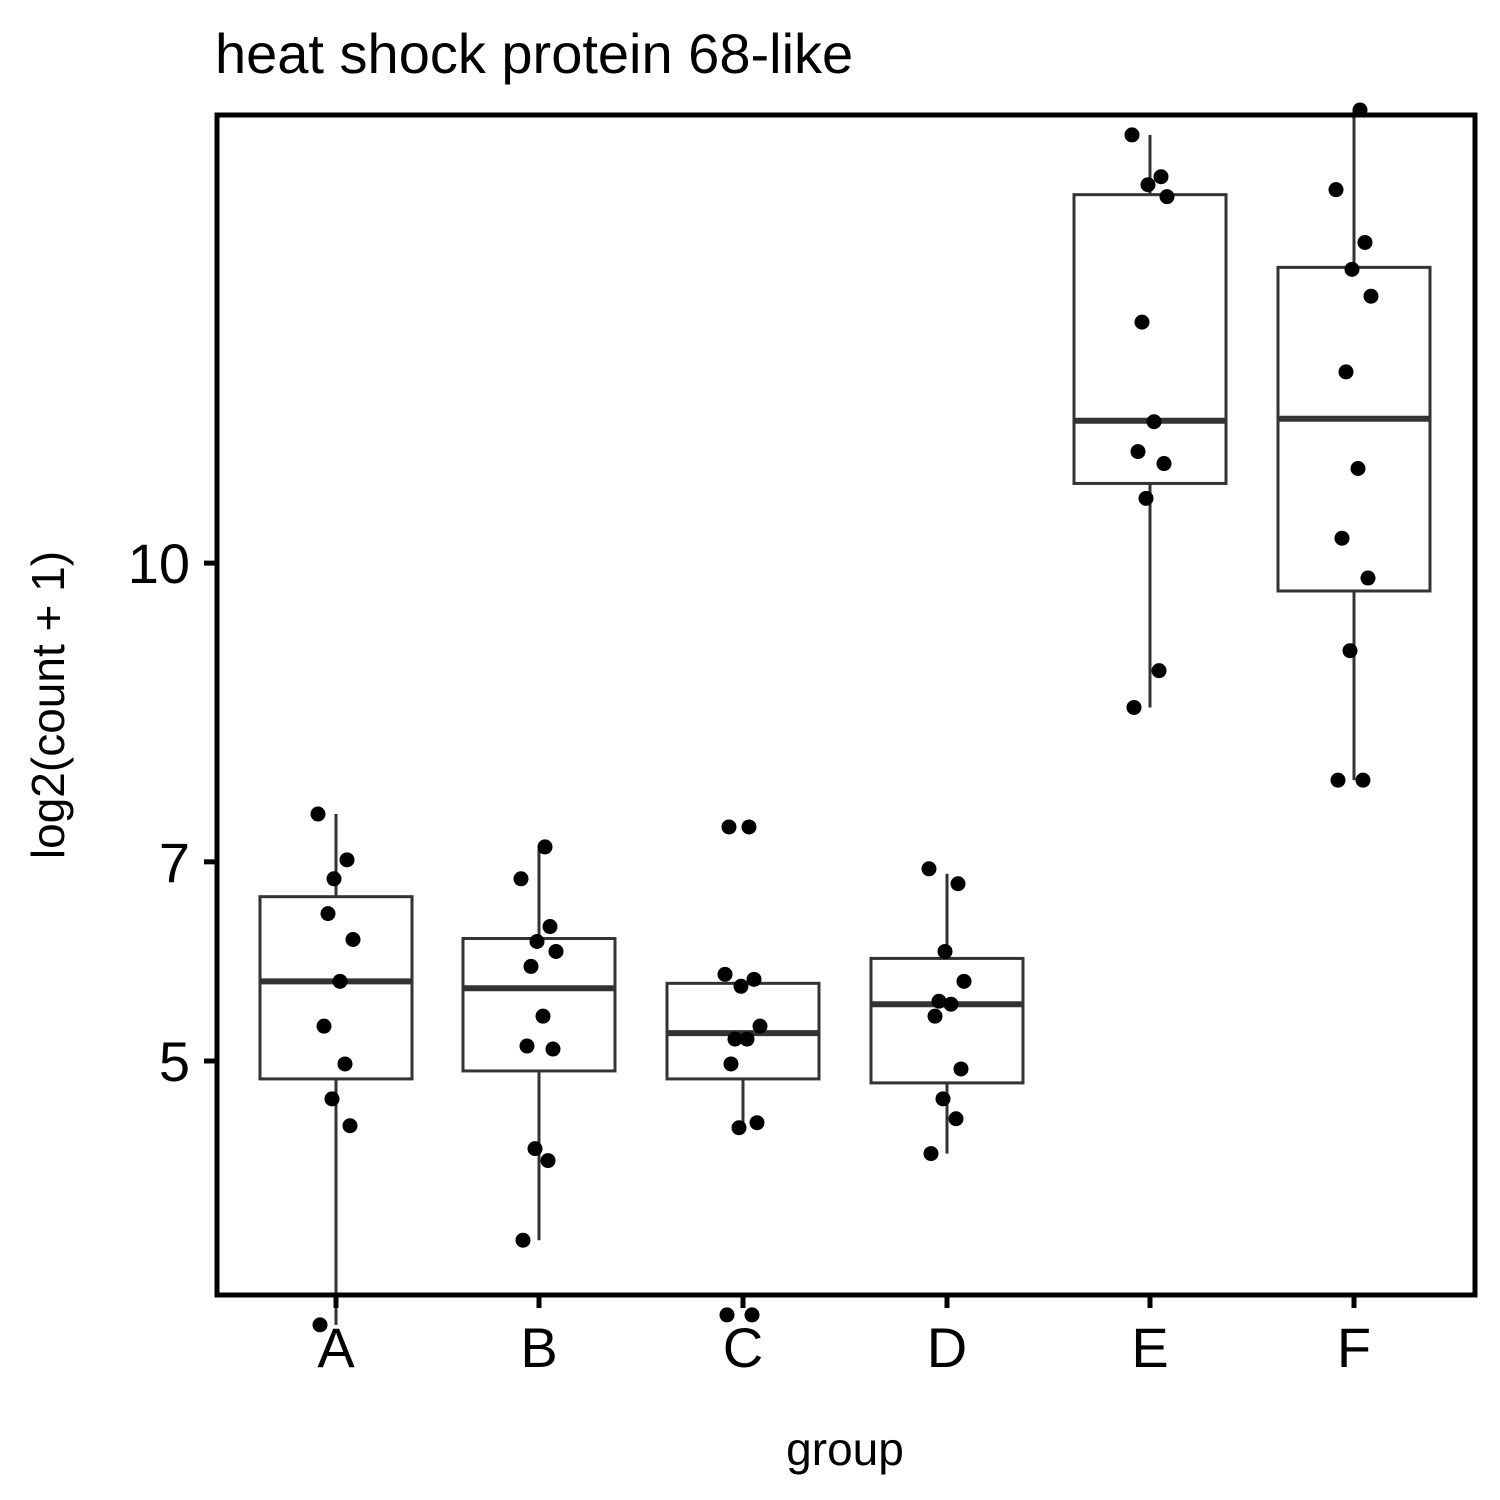 This screenshot has height=1500, width=1500. I want to click on y-axis-title: log2(count + 1), so click(48, 705).